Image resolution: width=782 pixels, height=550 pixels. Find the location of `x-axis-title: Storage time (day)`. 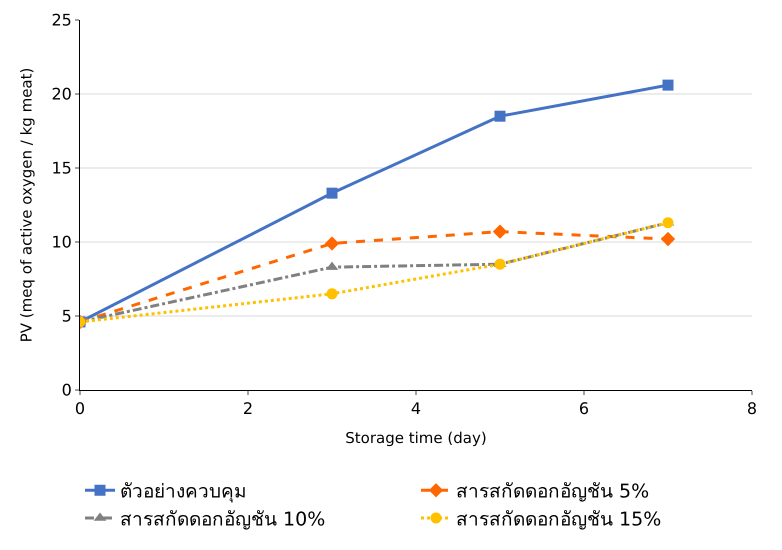

x-axis-title: Storage time (day) is located at coordinates (416, 438).